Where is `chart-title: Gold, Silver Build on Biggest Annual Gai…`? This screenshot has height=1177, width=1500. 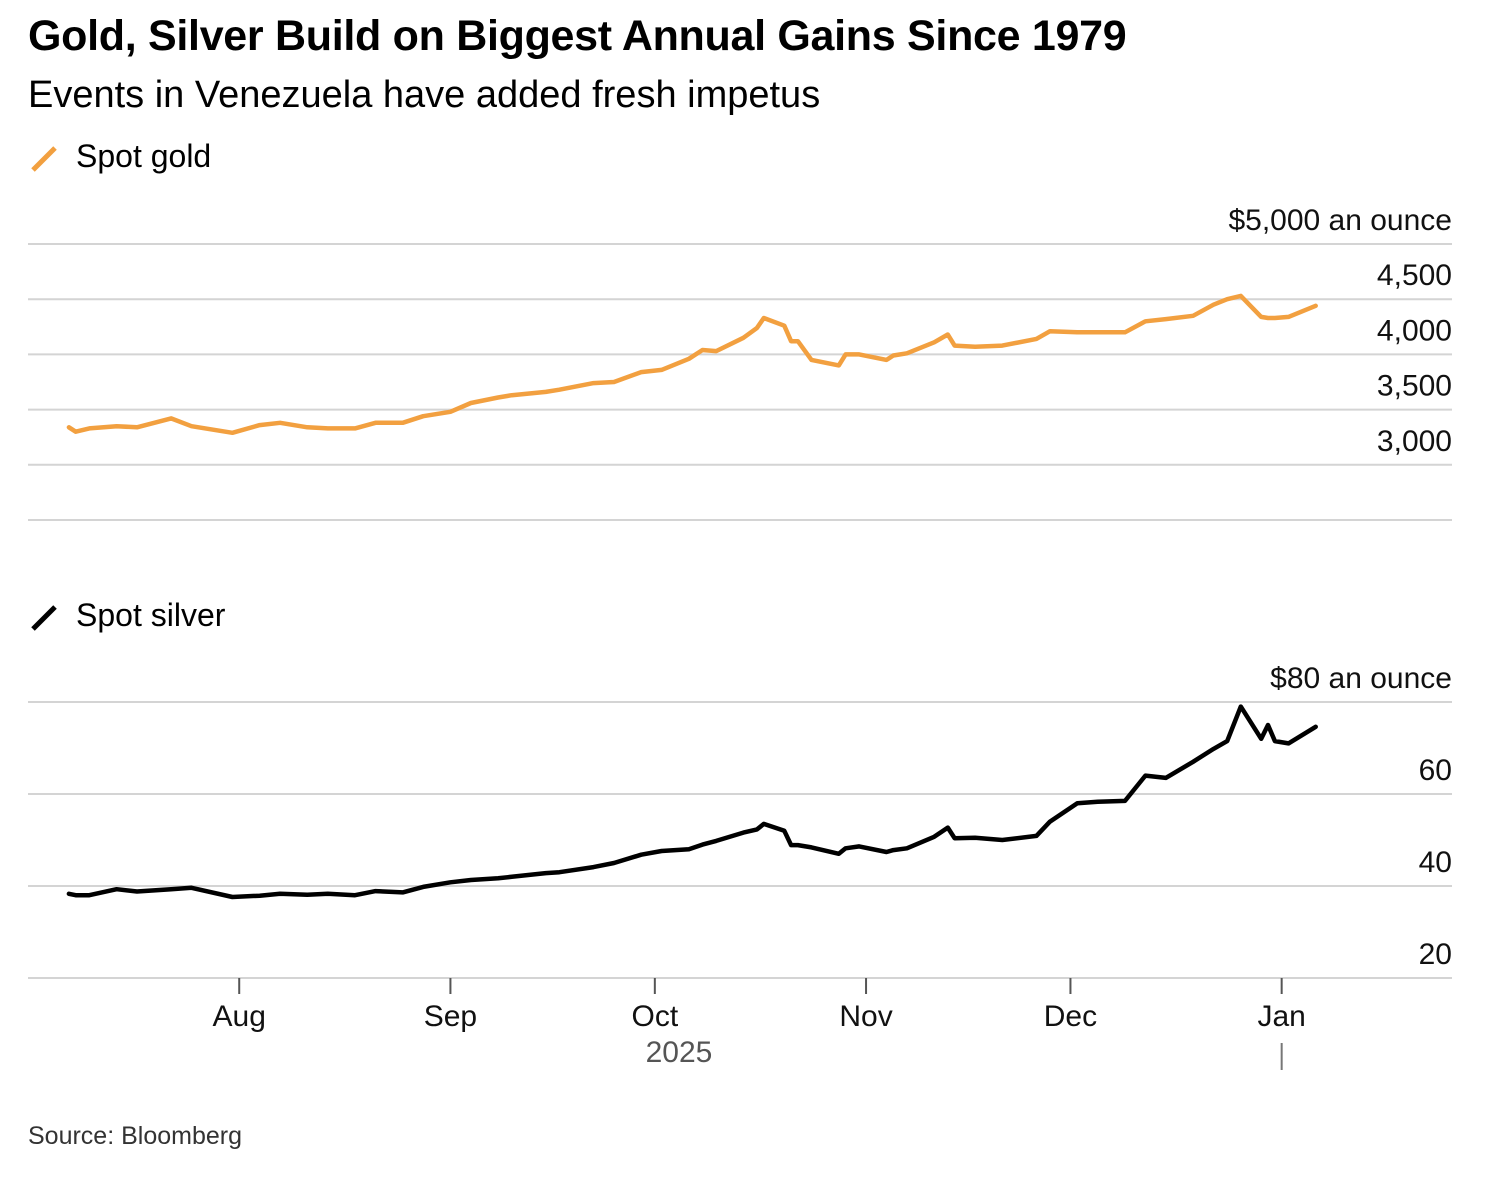
chart-title: Gold, Silver Build on Biggest Annual Gai… is located at coordinates (577, 36).